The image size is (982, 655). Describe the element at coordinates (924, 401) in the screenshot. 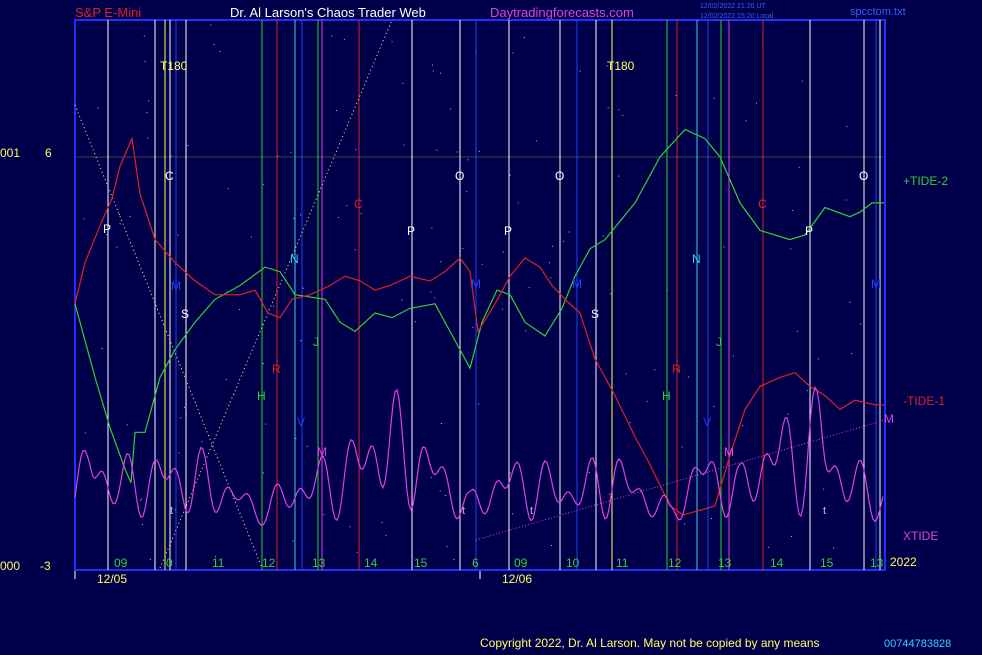

I see `legend-tide-minus: -TIDE-1` at that location.